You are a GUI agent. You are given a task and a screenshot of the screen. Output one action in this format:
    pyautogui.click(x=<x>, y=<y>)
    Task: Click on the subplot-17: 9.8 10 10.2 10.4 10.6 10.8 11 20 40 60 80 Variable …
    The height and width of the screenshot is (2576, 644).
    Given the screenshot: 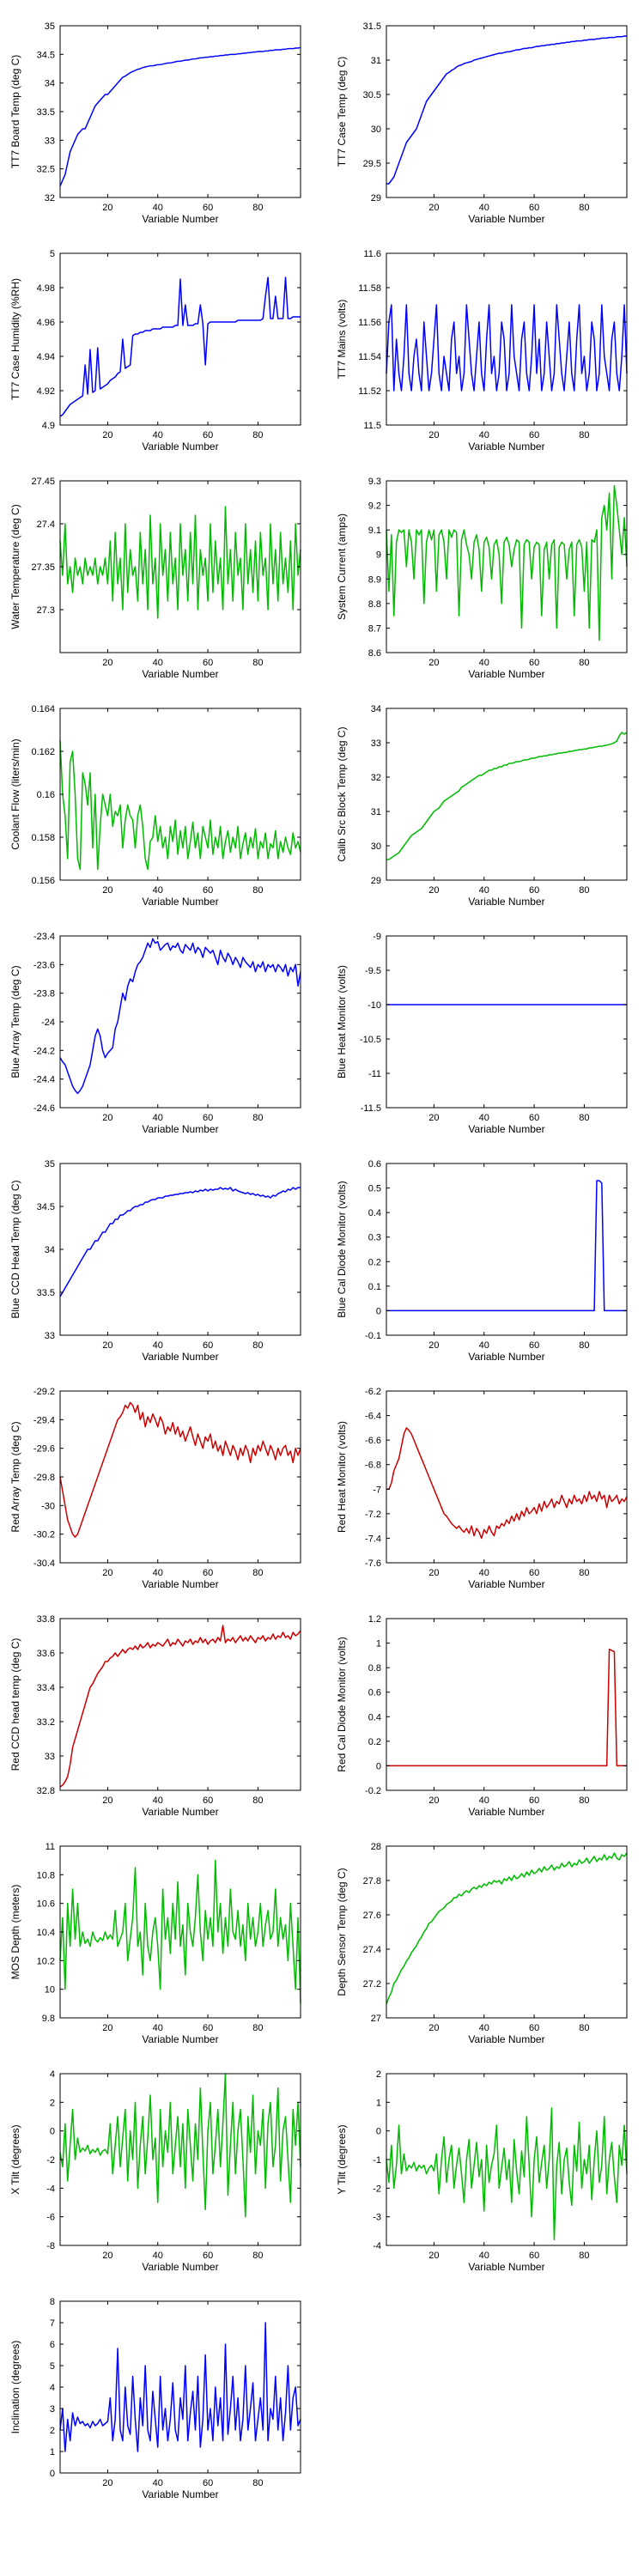 What is the action you would take?
    pyautogui.click(x=155, y=1944)
    